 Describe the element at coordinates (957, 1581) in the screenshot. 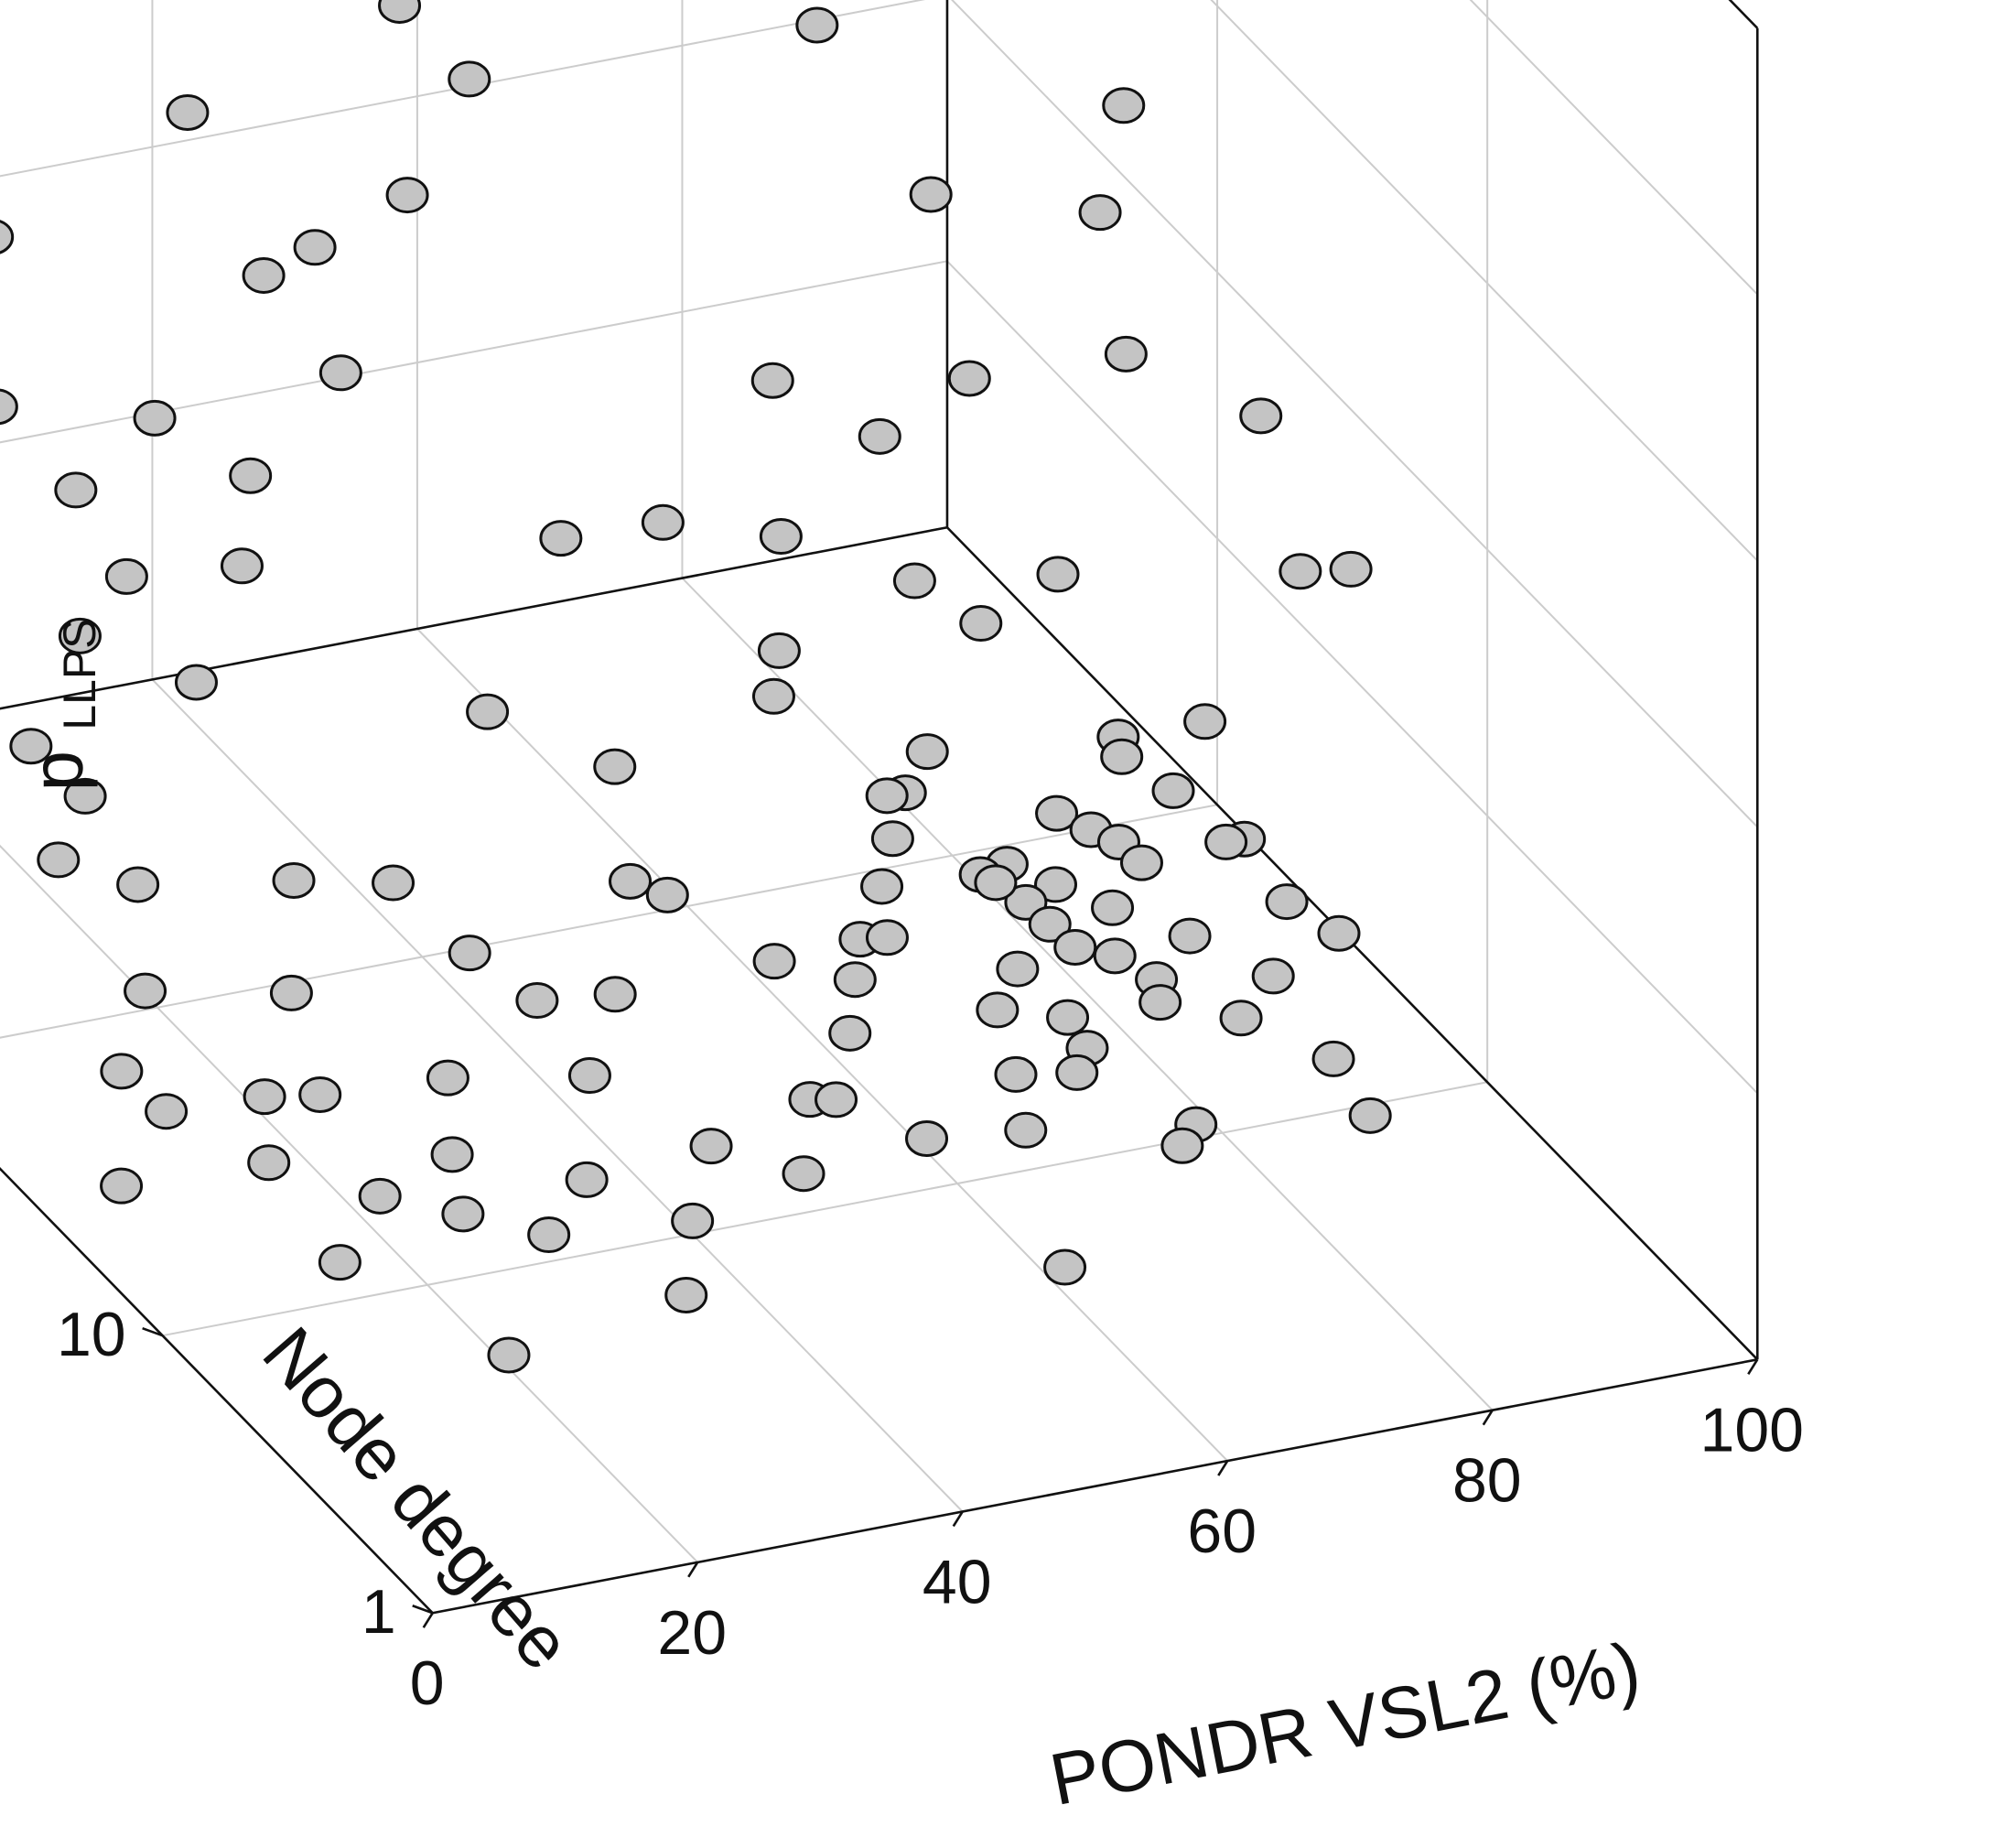

I see `x-tick-label: 40` at that location.